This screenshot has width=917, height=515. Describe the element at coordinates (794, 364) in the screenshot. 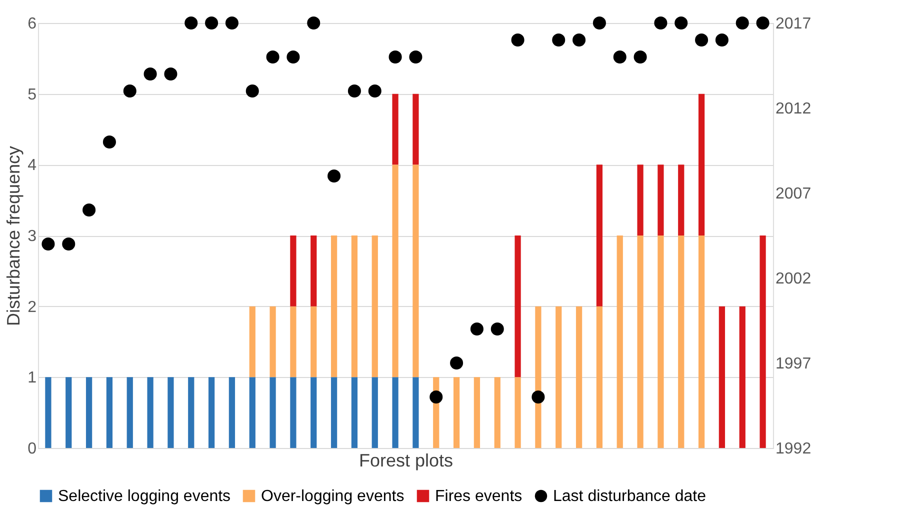

I see `y2-tick-label: 1997` at that location.